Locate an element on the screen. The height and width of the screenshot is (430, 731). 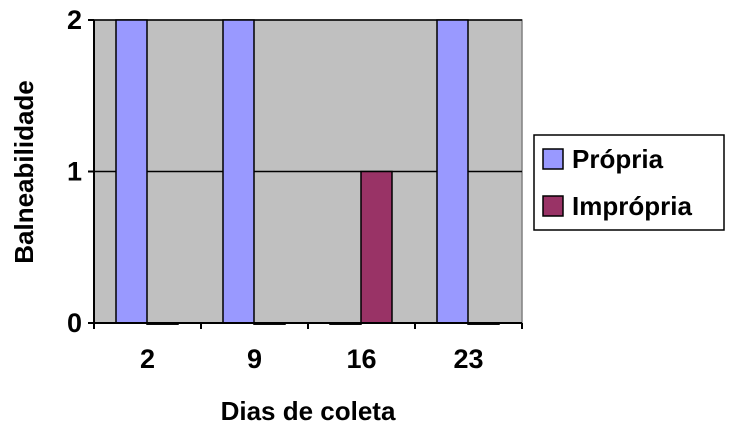
y-tick-labels: 0 1 2 is located at coordinates (74, 171).